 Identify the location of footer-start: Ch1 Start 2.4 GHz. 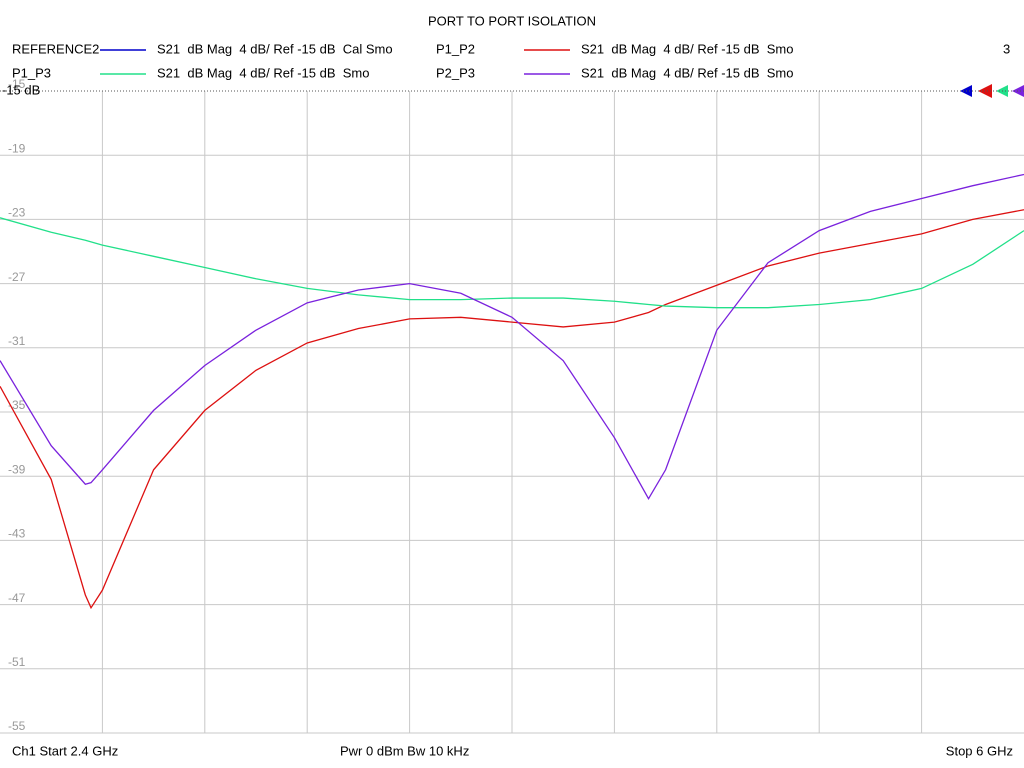
(65, 750).